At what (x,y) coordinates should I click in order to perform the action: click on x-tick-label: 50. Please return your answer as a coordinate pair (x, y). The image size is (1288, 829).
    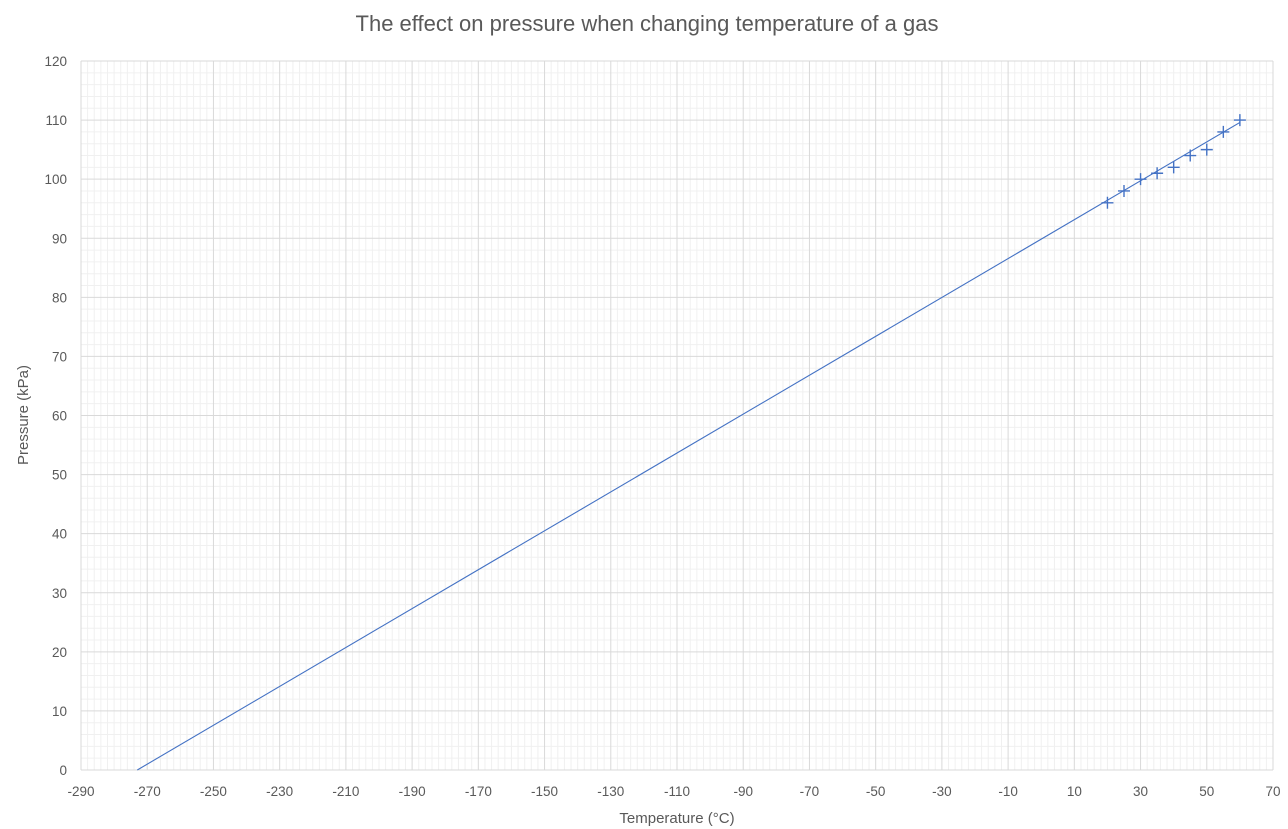
    Looking at the image, I should click on (1206, 791).